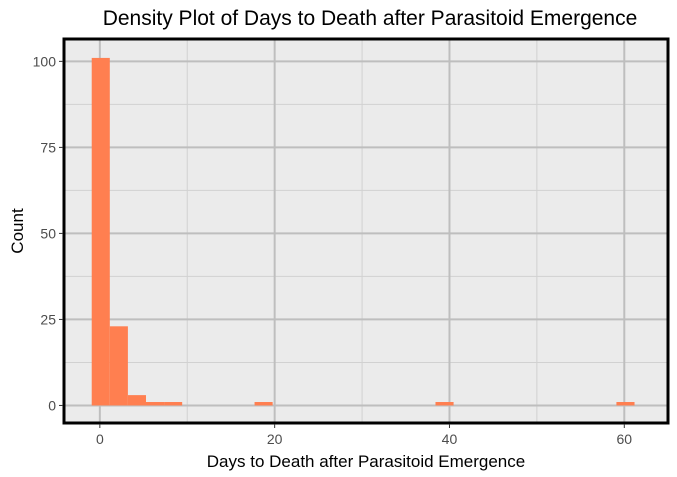 This screenshot has width=677, height=477. What do you see at coordinates (366, 461) in the screenshot?
I see `x-axis-title: Days to Death after Parasitoid Emergence` at bounding box center [366, 461].